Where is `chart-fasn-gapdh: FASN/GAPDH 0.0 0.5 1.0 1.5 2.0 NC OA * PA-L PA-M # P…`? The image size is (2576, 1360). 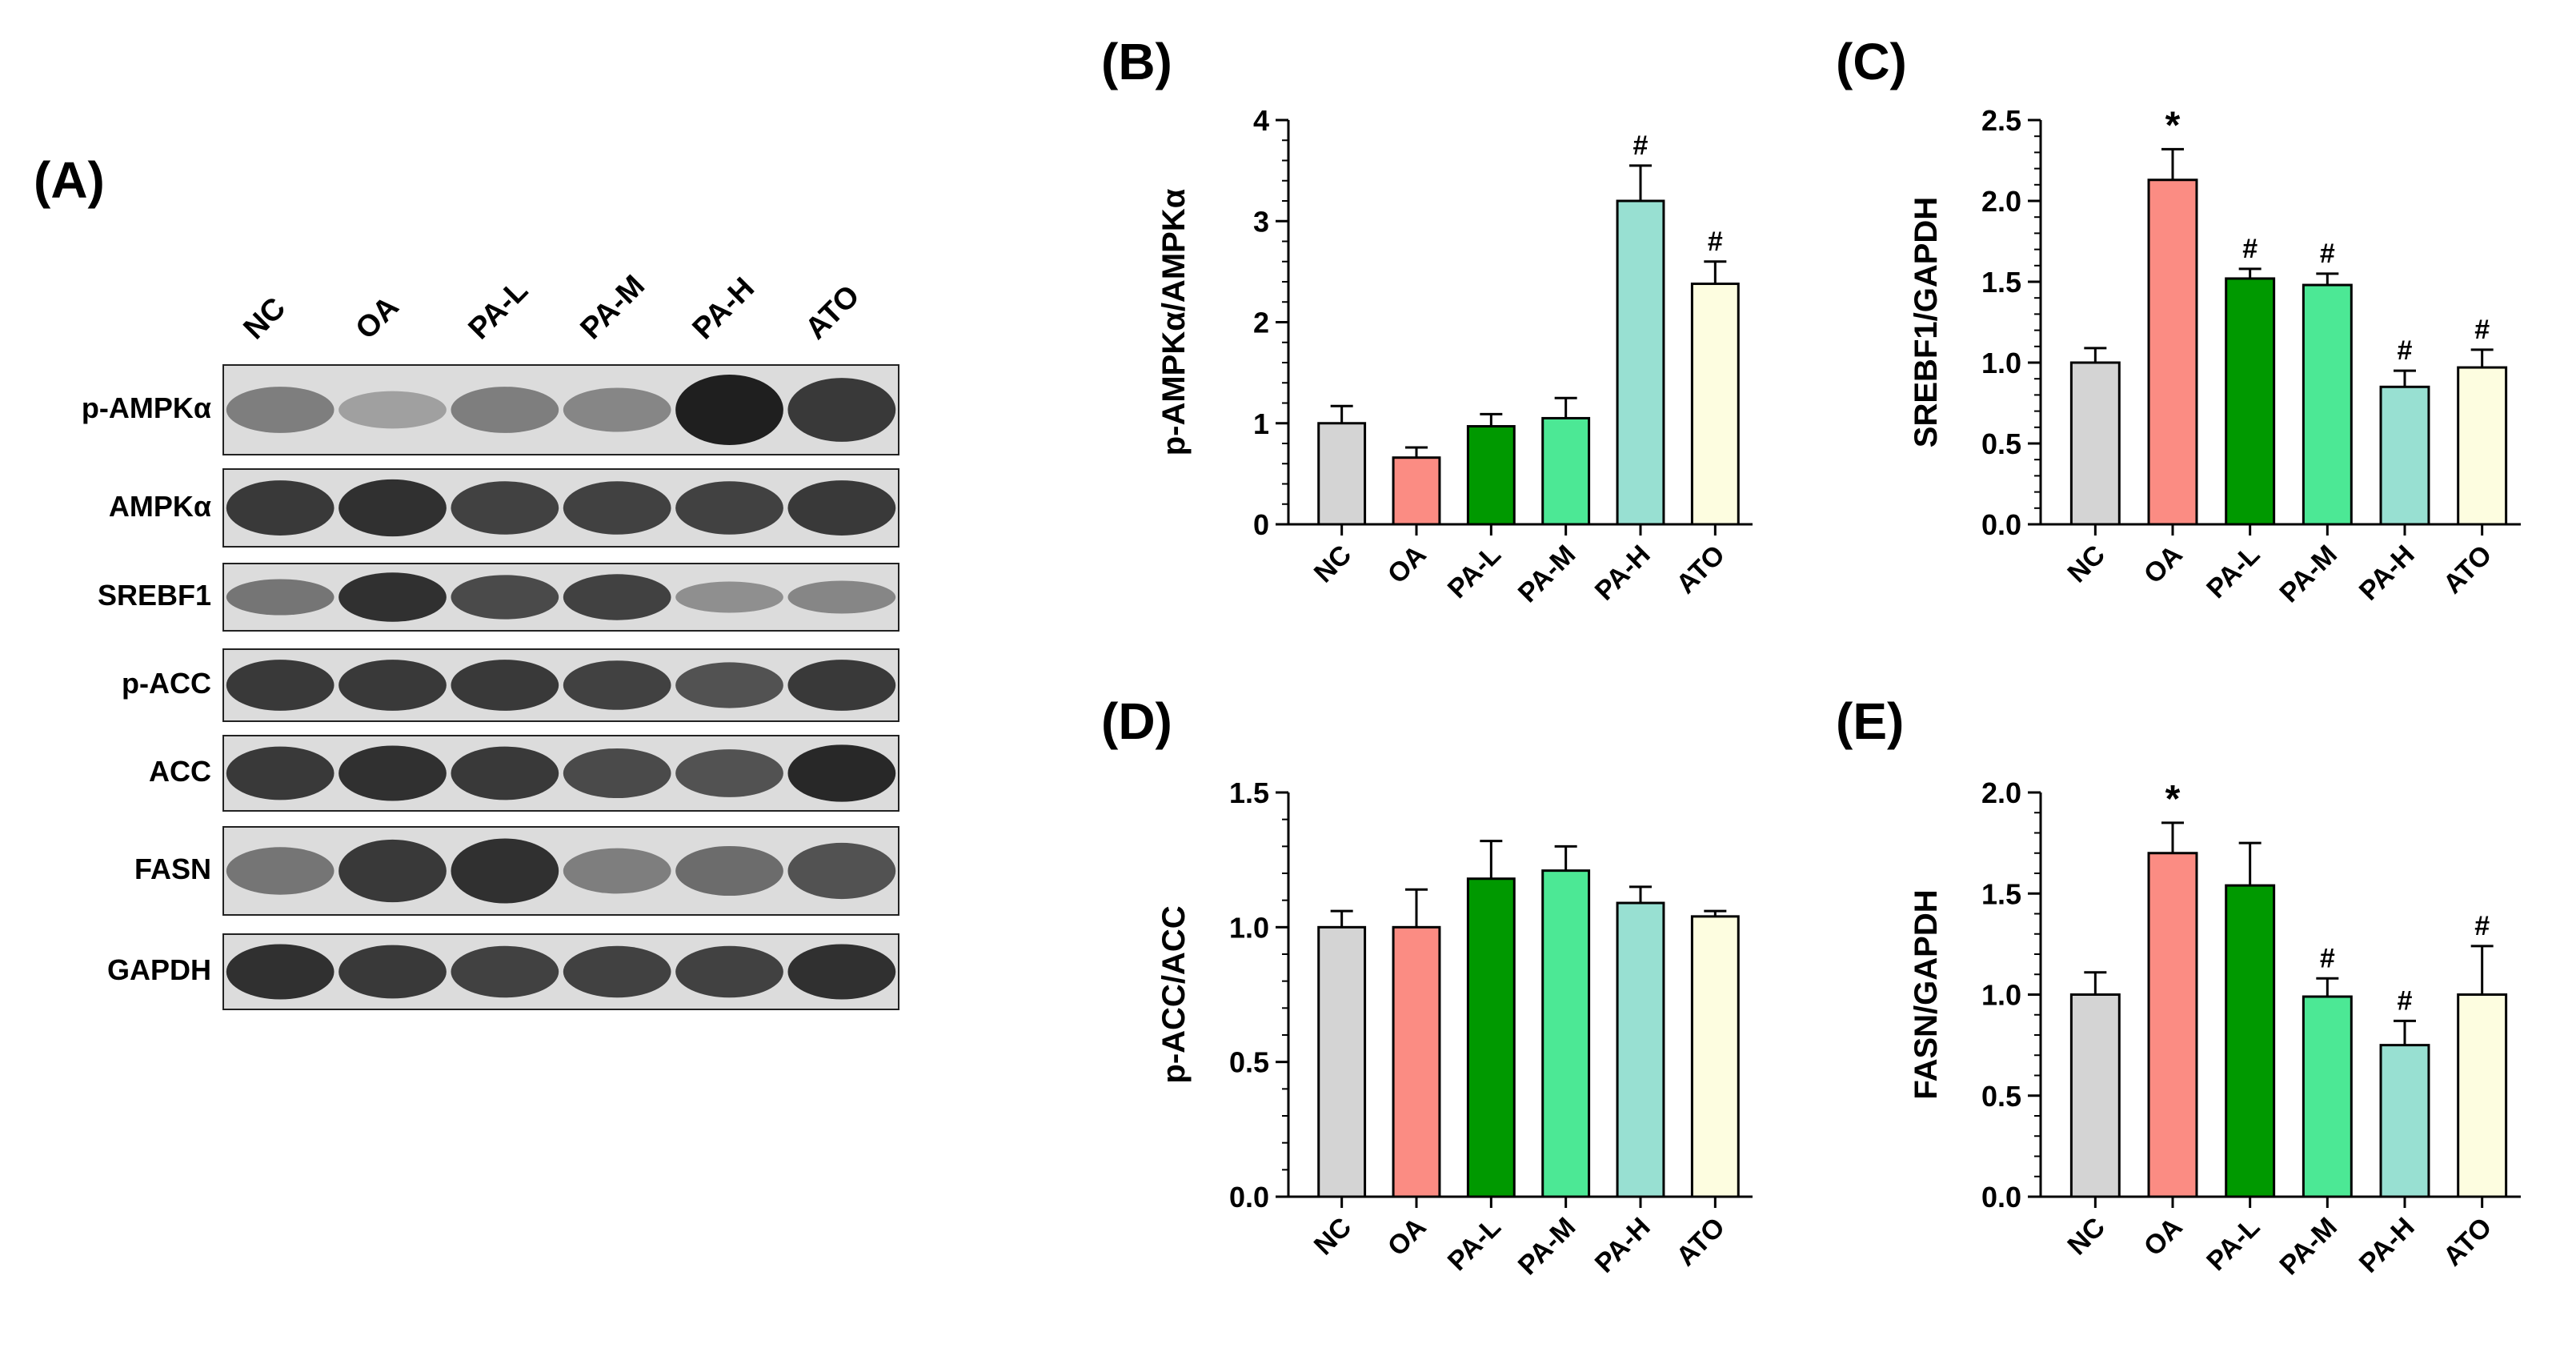 chart-fasn-gapdh: FASN/GAPDH 0.0 0.5 1.0 1.5 2.0 NC OA * PA-L PA-M # P… is located at coordinates (2215, 1029).